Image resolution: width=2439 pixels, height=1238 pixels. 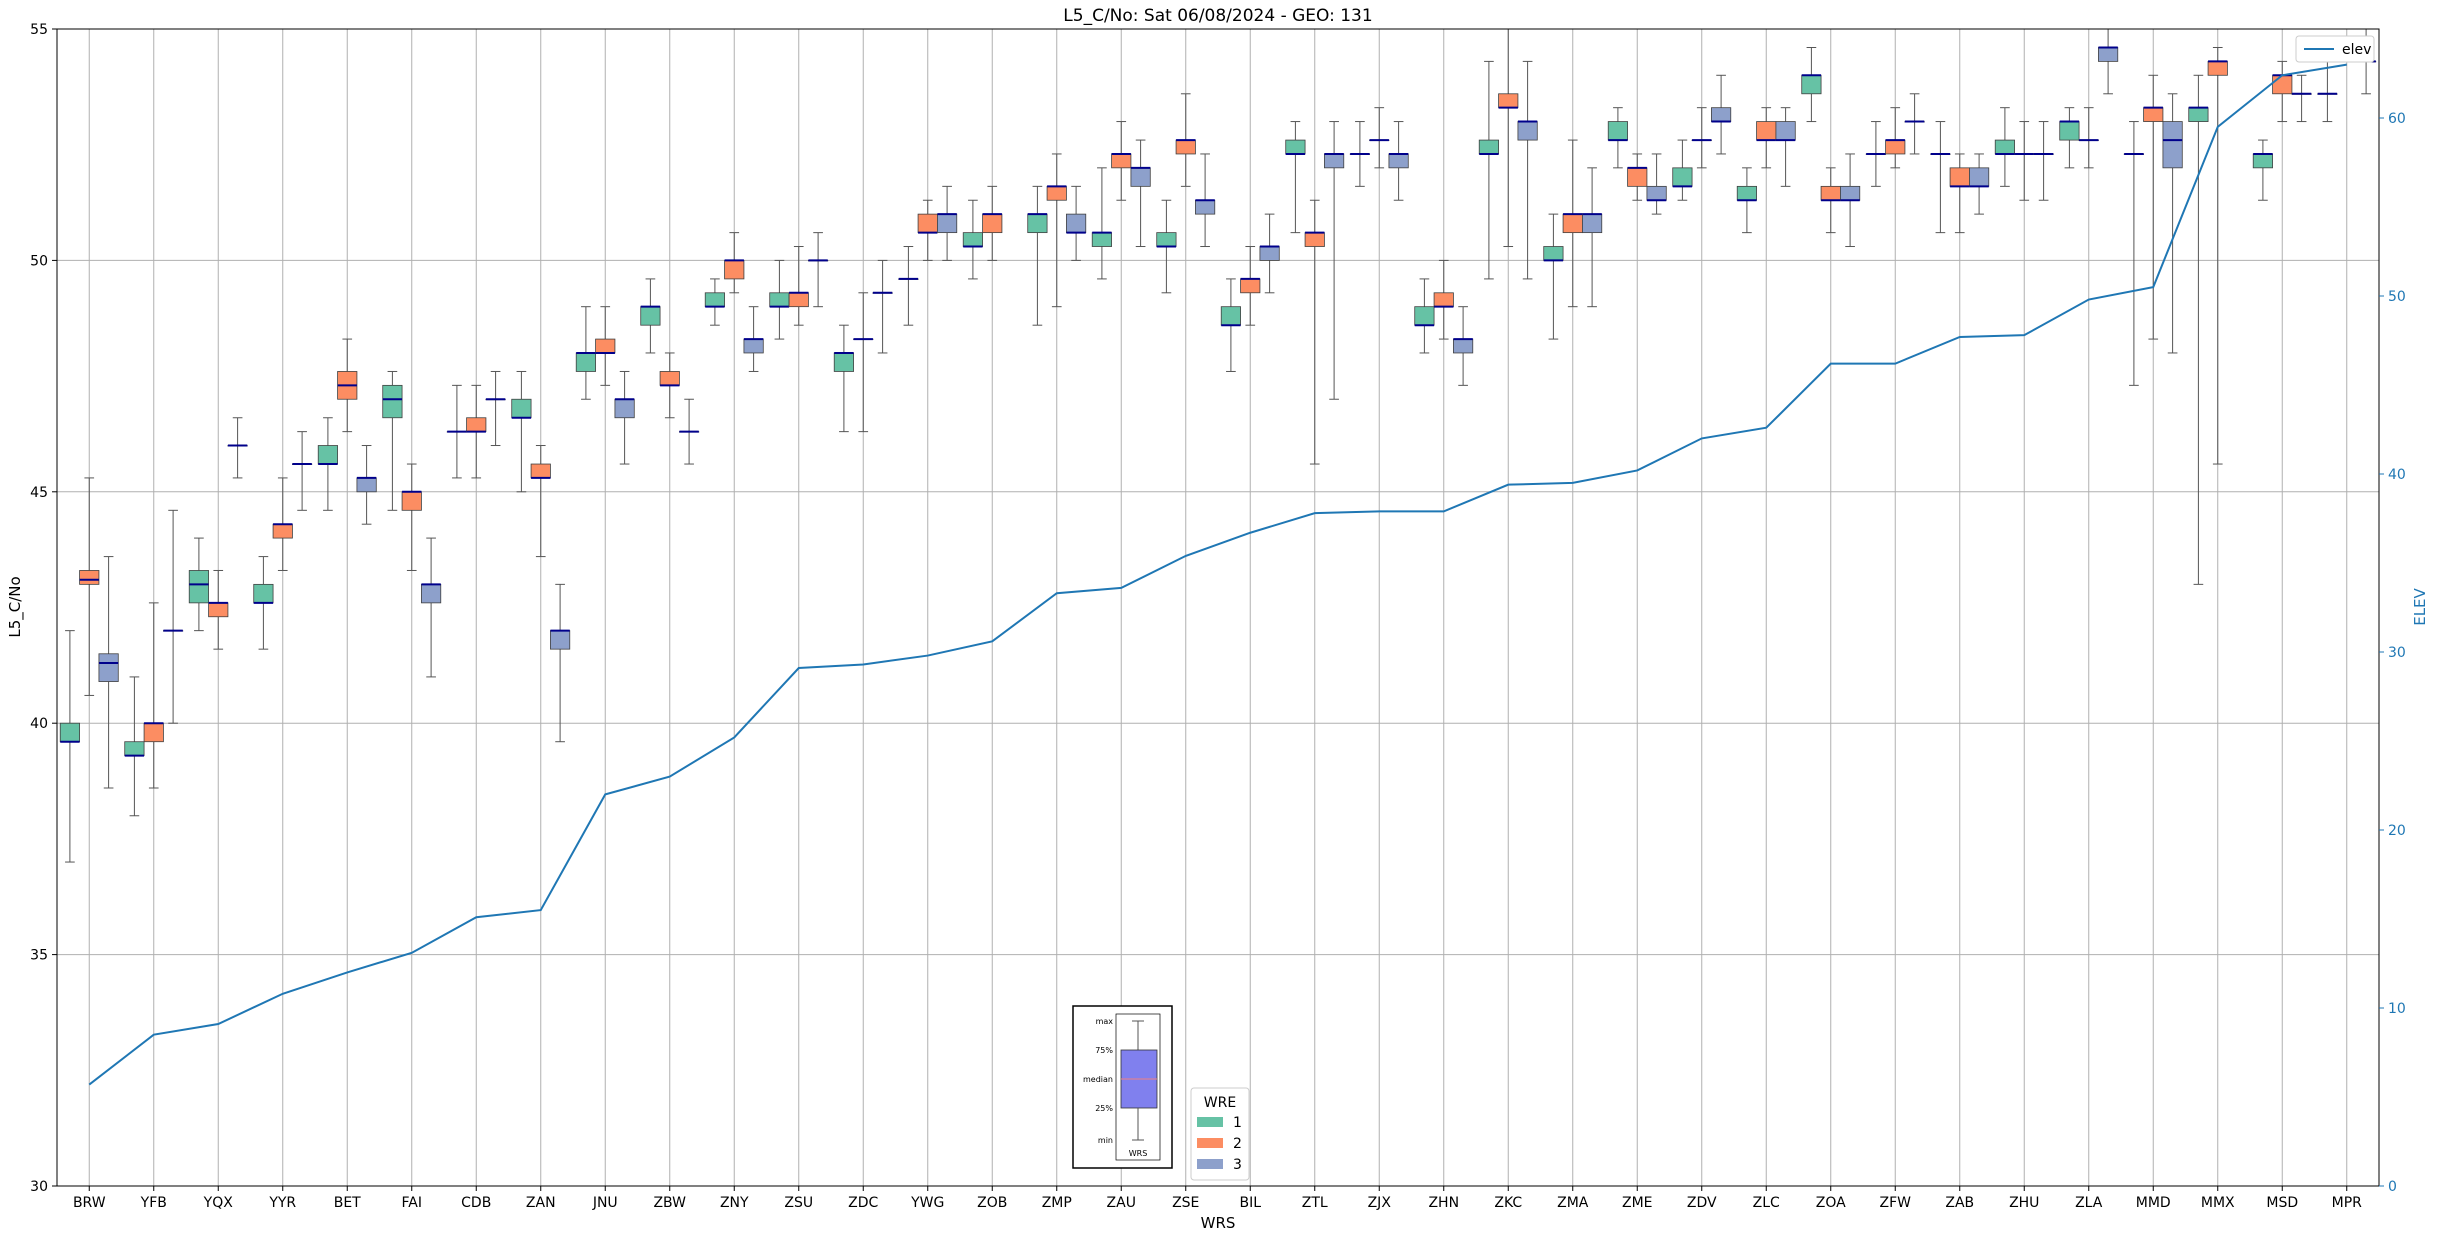 I want to click on box-zny-wre1, so click(x=714, y=302).